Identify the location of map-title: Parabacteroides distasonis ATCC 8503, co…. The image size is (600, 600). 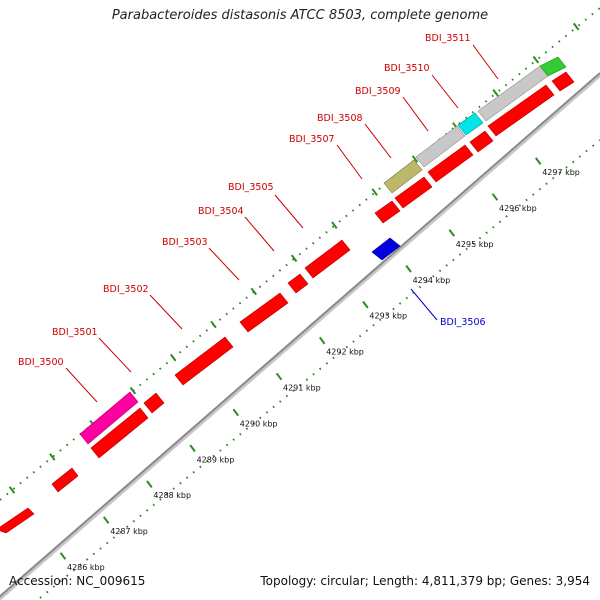
(300, 15).